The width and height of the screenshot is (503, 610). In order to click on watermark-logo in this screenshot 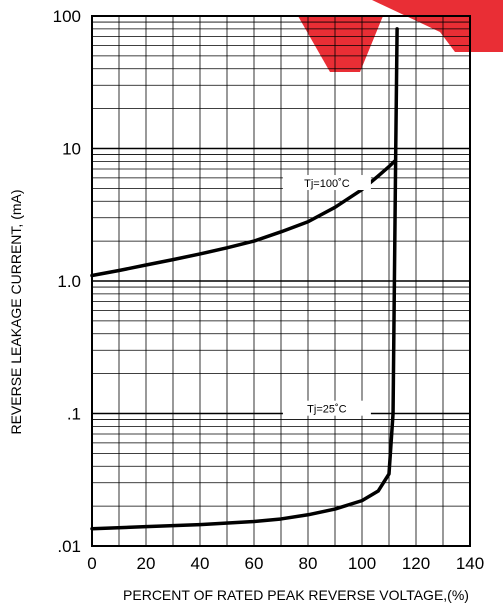, I will do `click(400, 36)`.